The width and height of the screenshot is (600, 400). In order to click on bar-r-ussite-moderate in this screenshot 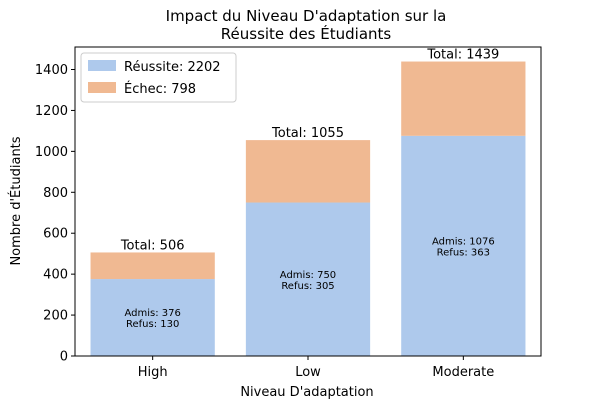, I will do `click(463, 245)`.